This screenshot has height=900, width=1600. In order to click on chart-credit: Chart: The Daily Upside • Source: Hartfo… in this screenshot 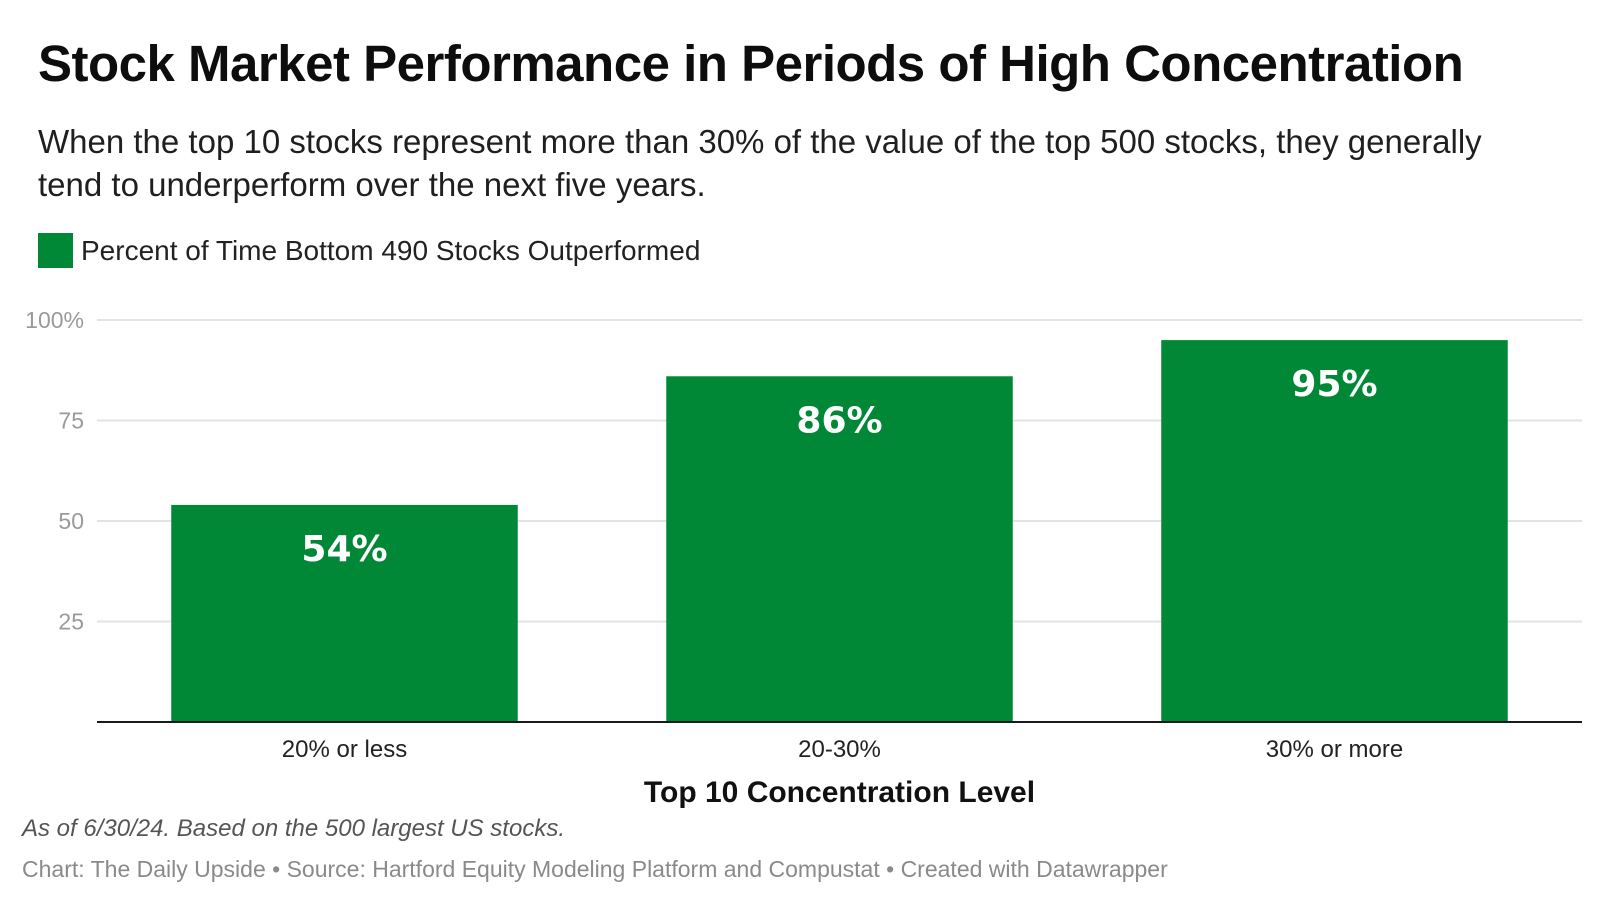, I will do `click(595, 869)`.